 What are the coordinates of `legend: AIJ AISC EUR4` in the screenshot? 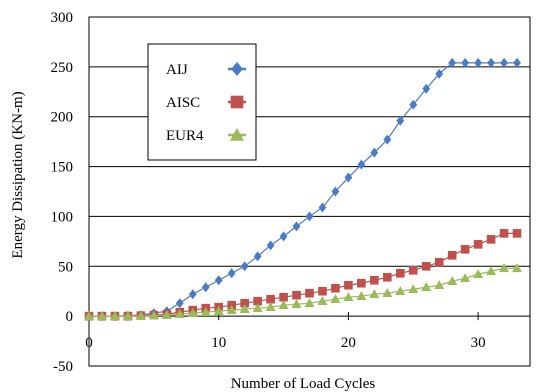 It's located at (202, 102).